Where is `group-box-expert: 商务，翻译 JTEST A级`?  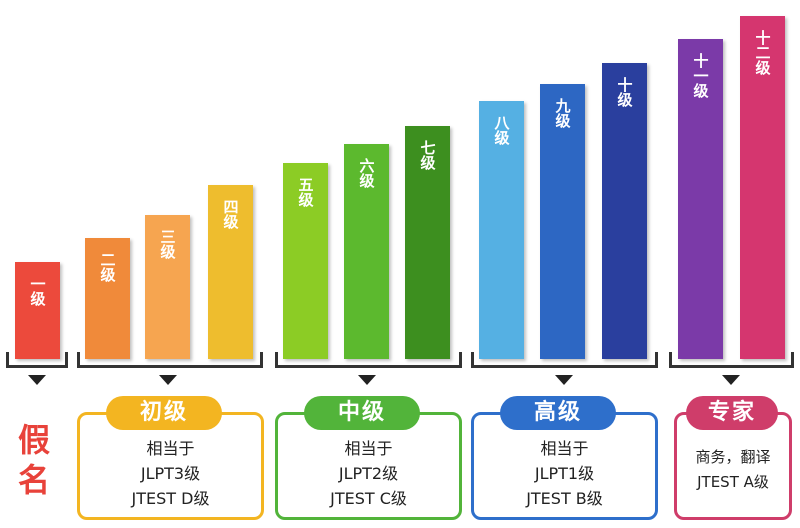 group-box-expert: 商务，翻译 JTEST A级 is located at coordinates (733, 466).